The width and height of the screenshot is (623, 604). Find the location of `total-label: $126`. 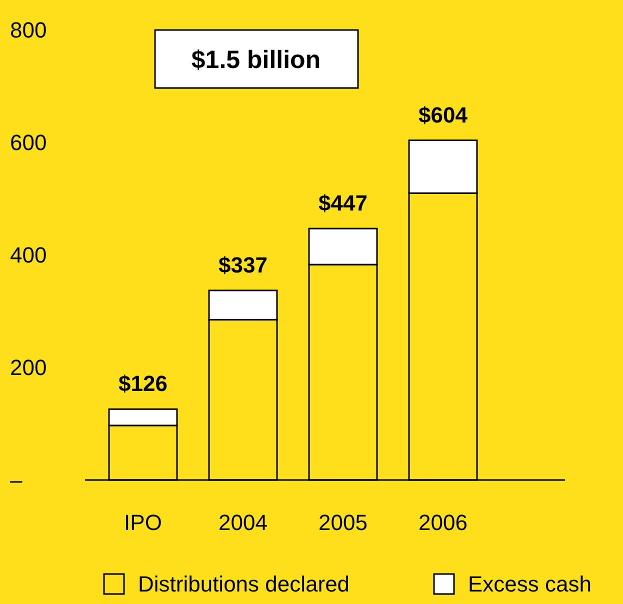

total-label: $126 is located at coordinates (143, 383).